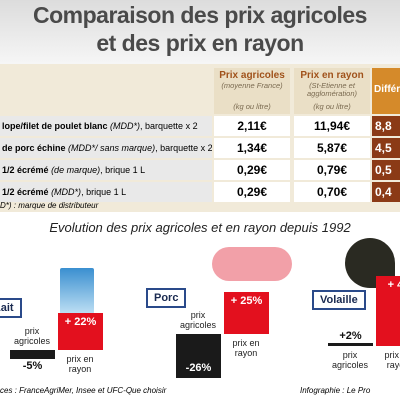 This screenshot has height=400, width=400. What do you see at coordinates (252, 126) in the screenshot?
I see `cell: 2,11€` at bounding box center [252, 126].